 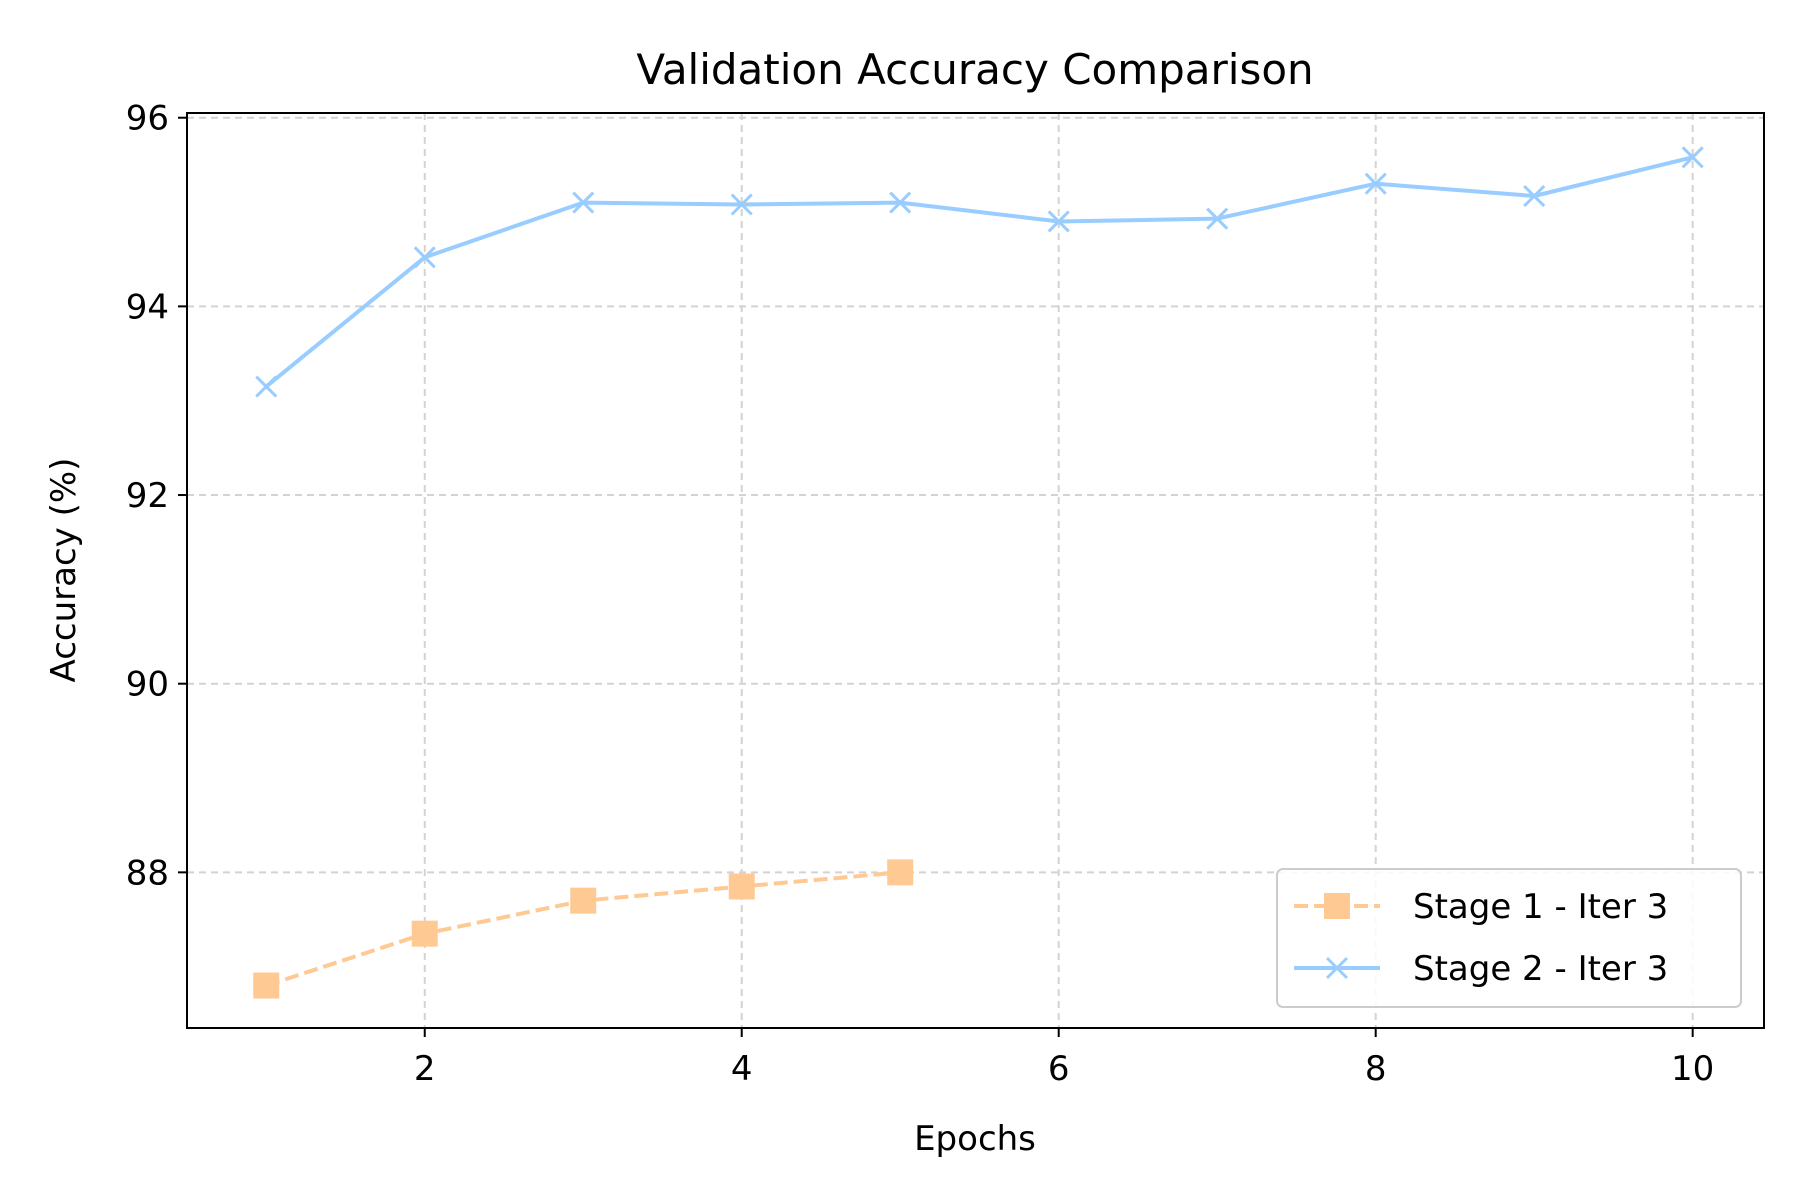 I want to click on x-tick-label: 8, so click(x=1376, y=1069).